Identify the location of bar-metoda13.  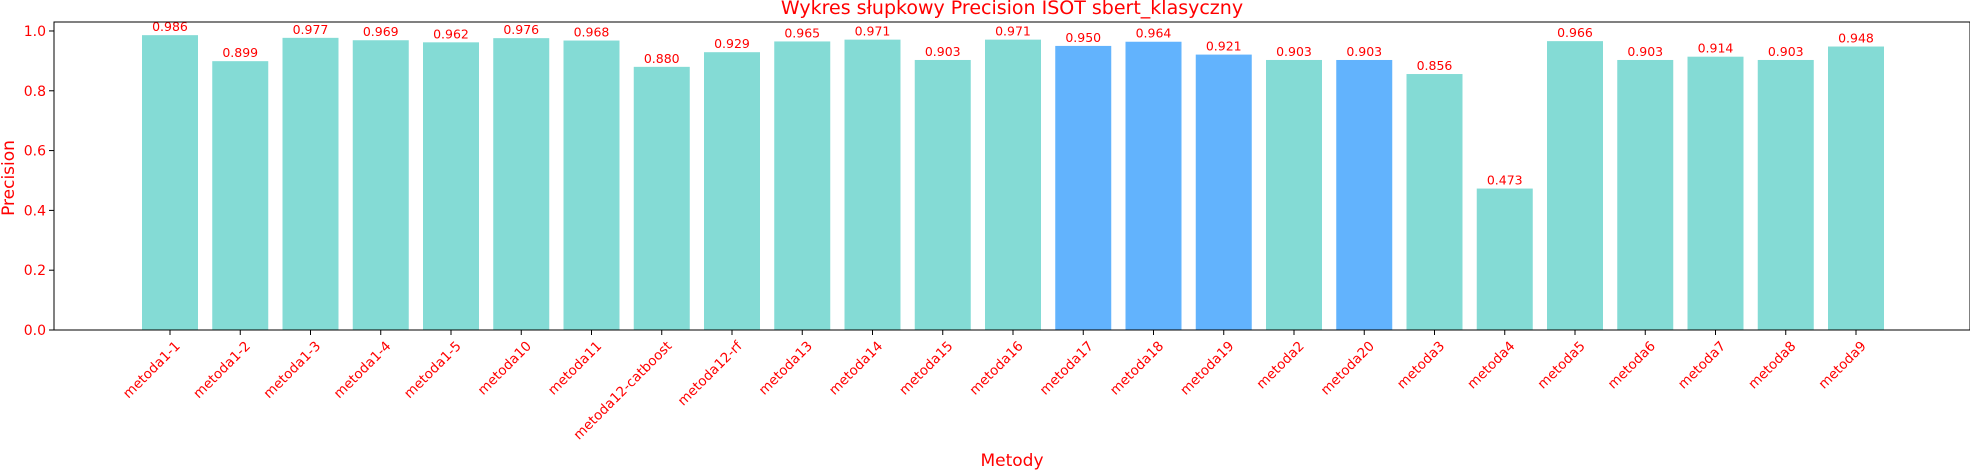
(802, 185).